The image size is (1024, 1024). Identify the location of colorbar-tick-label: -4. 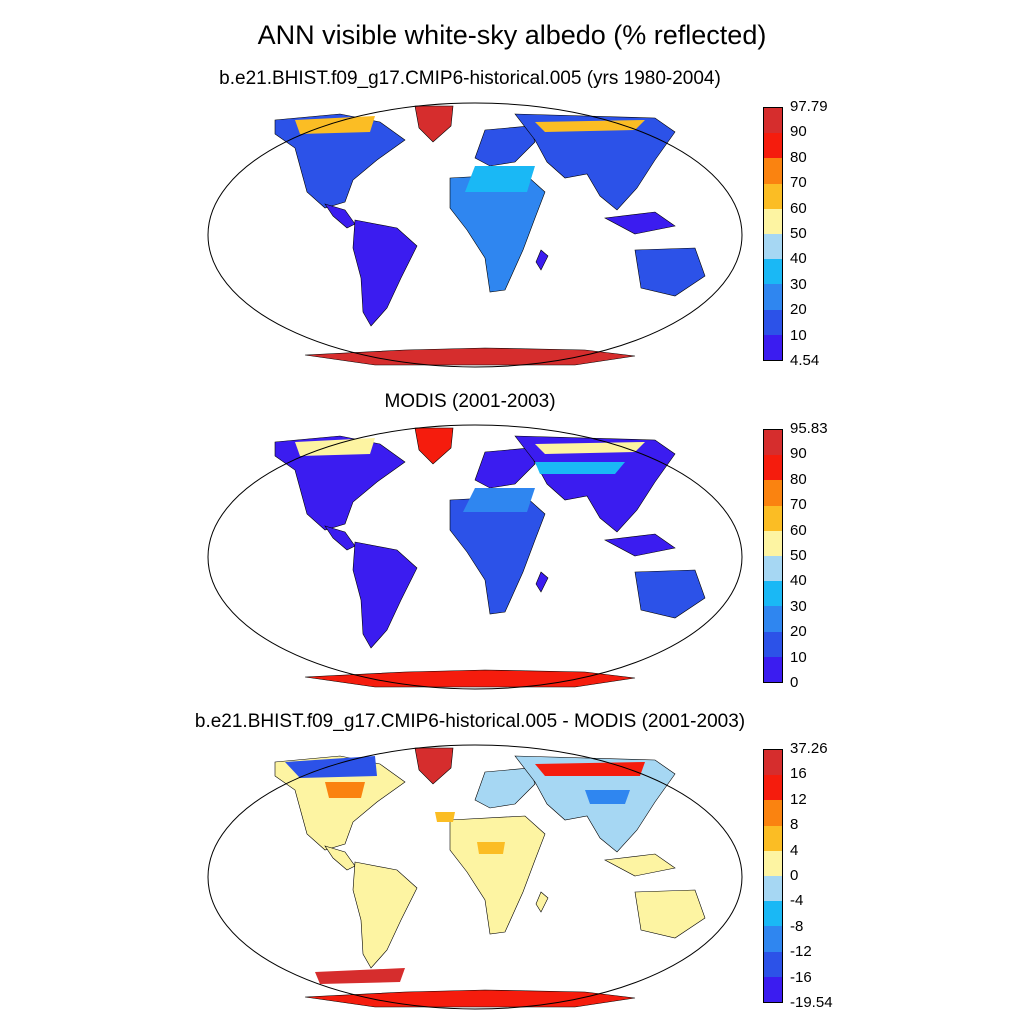
(797, 901).